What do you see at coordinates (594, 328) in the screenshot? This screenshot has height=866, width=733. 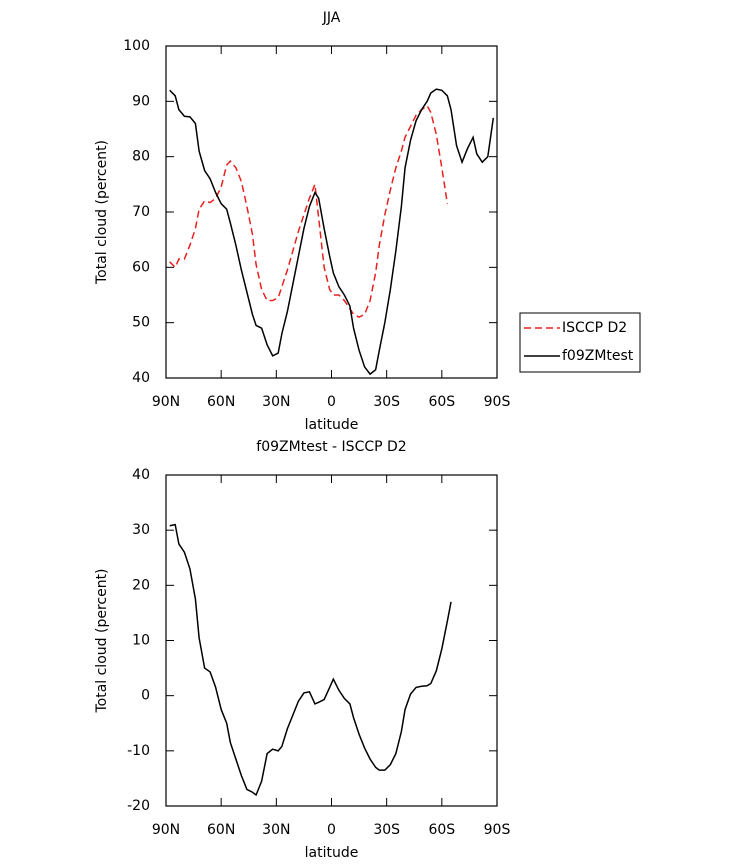 I see `legend-label: ISCCP D2` at bounding box center [594, 328].